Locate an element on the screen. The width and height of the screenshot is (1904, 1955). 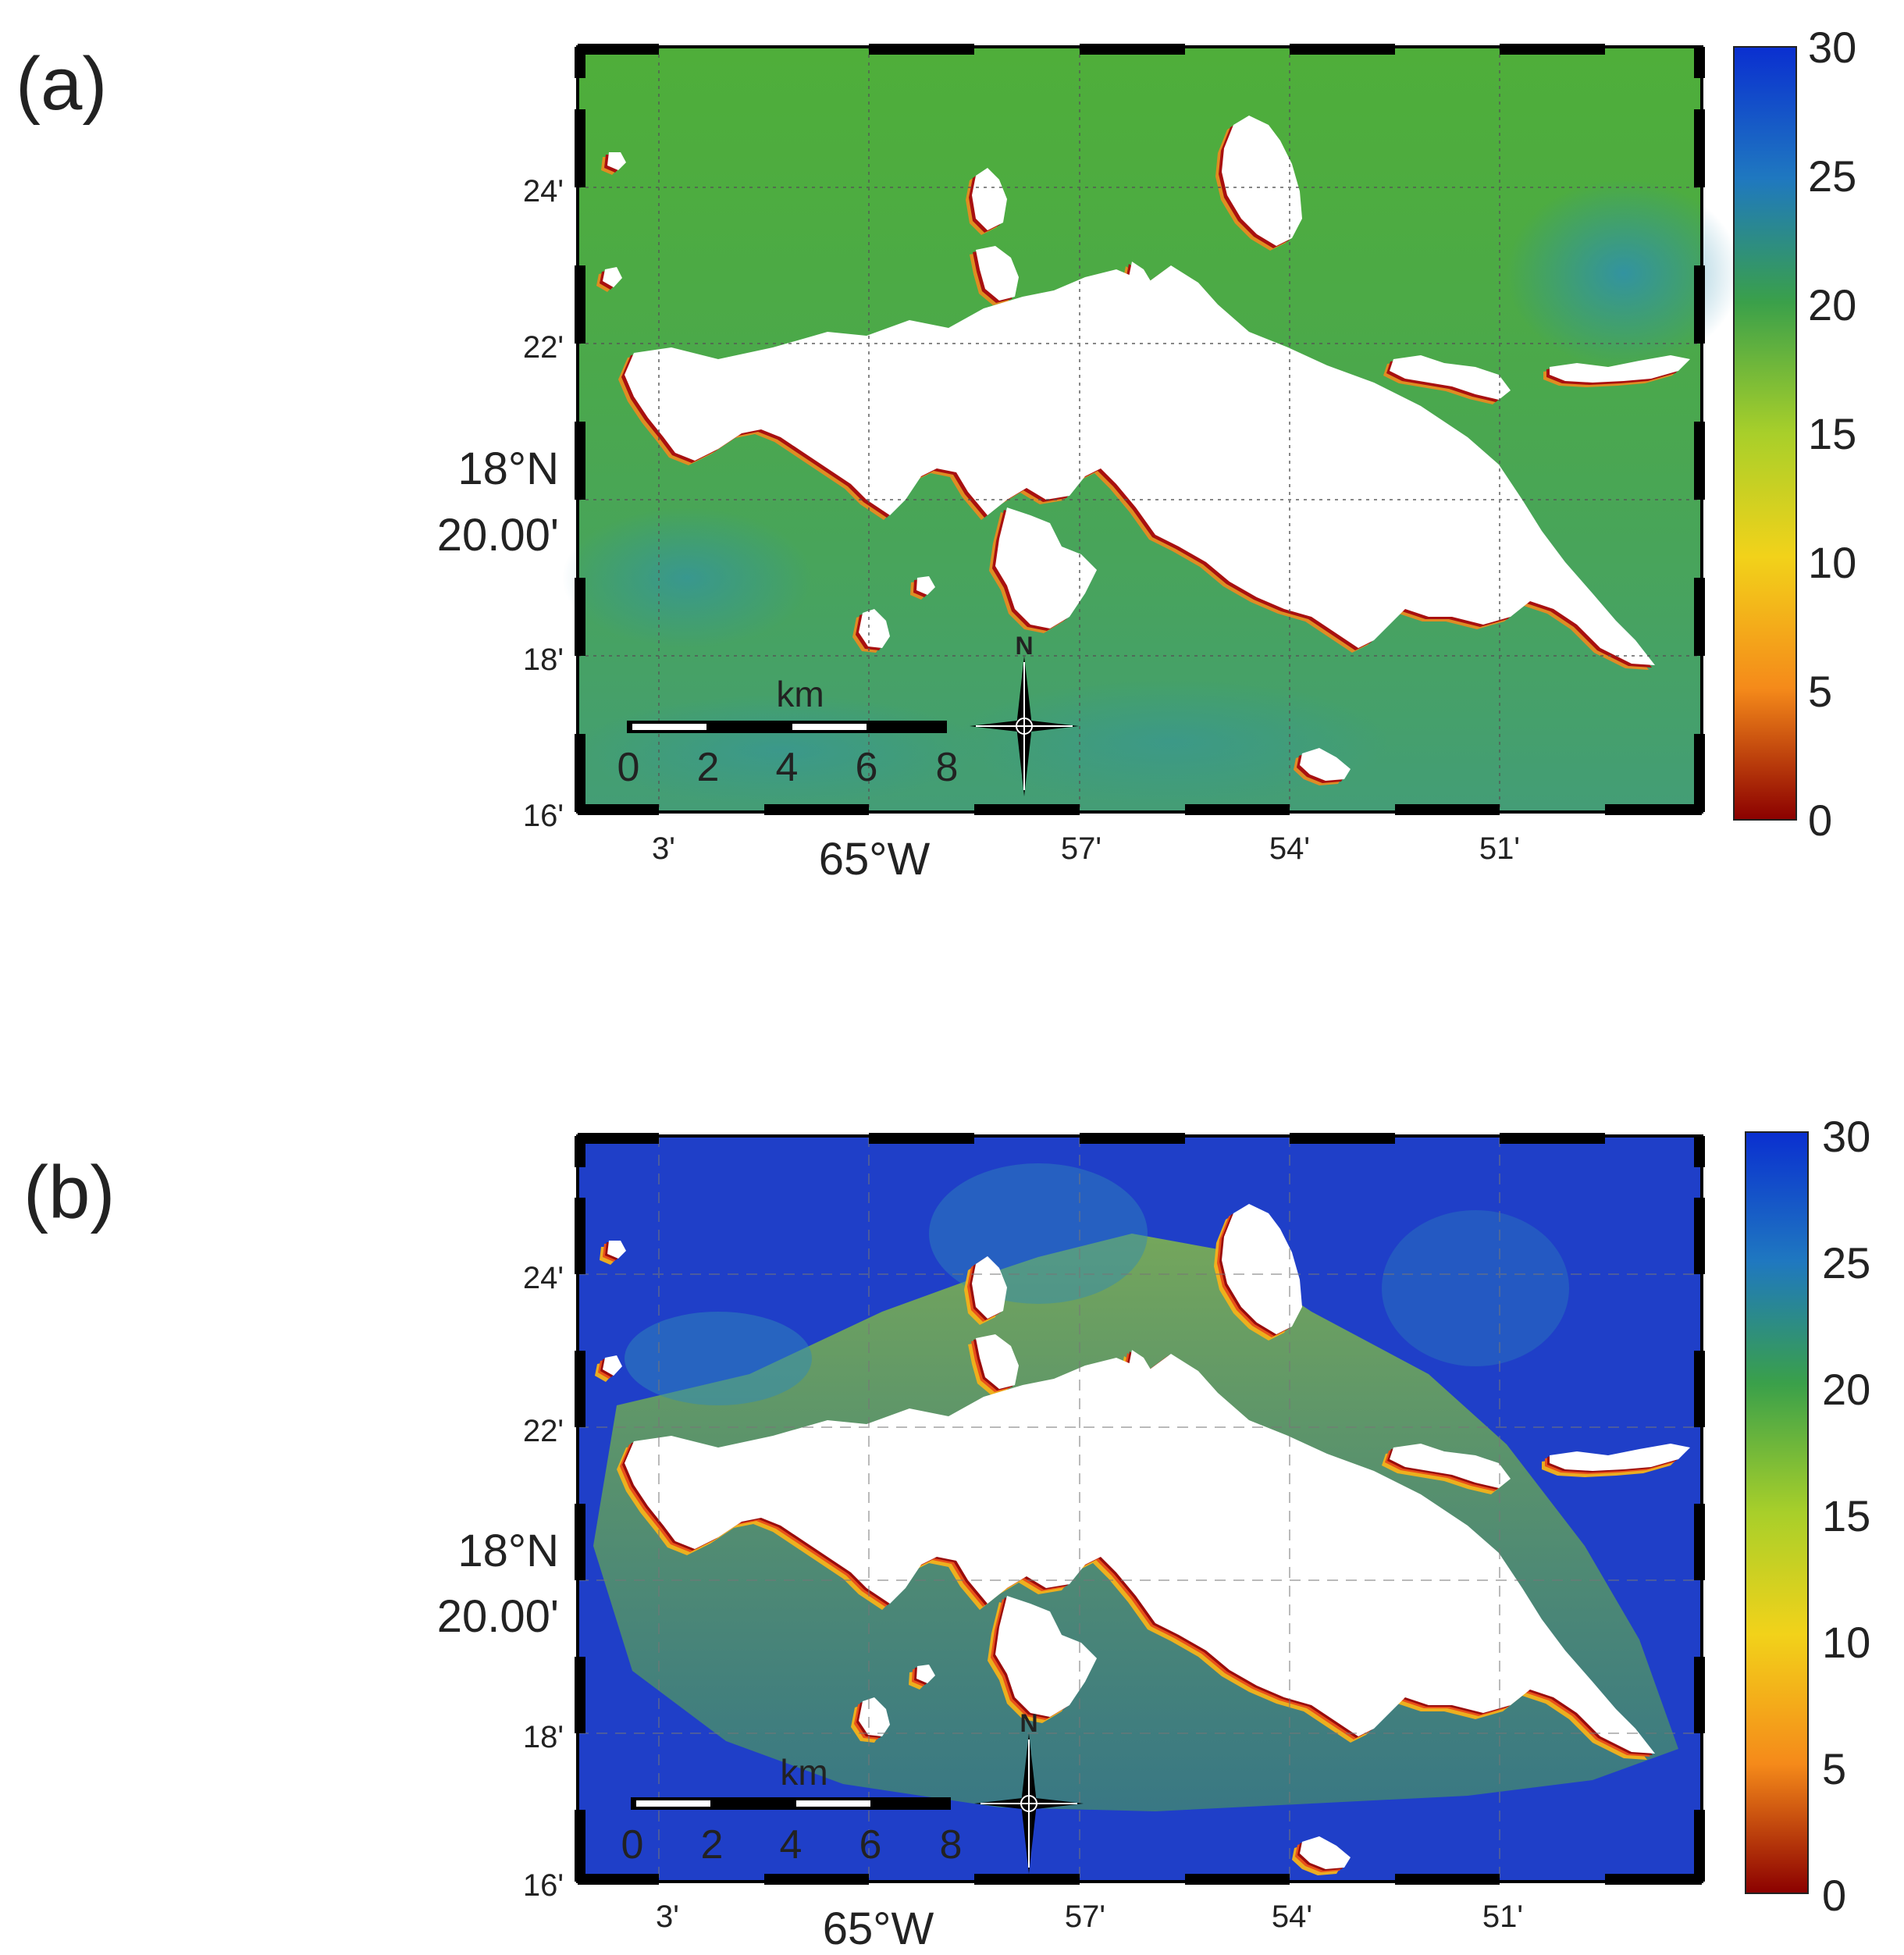
scale-tick-6-a: 6 is located at coordinates (867, 768).